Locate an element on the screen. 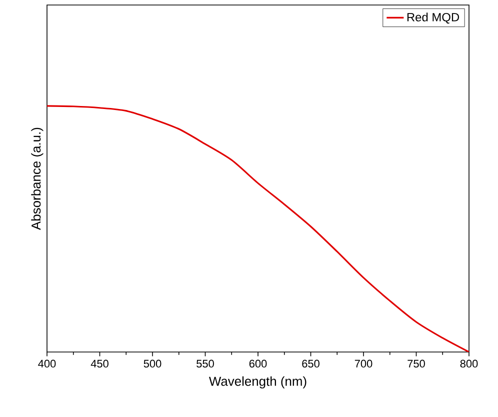 This screenshot has width=498, height=417. x-tick-label: 600 is located at coordinates (258, 364).